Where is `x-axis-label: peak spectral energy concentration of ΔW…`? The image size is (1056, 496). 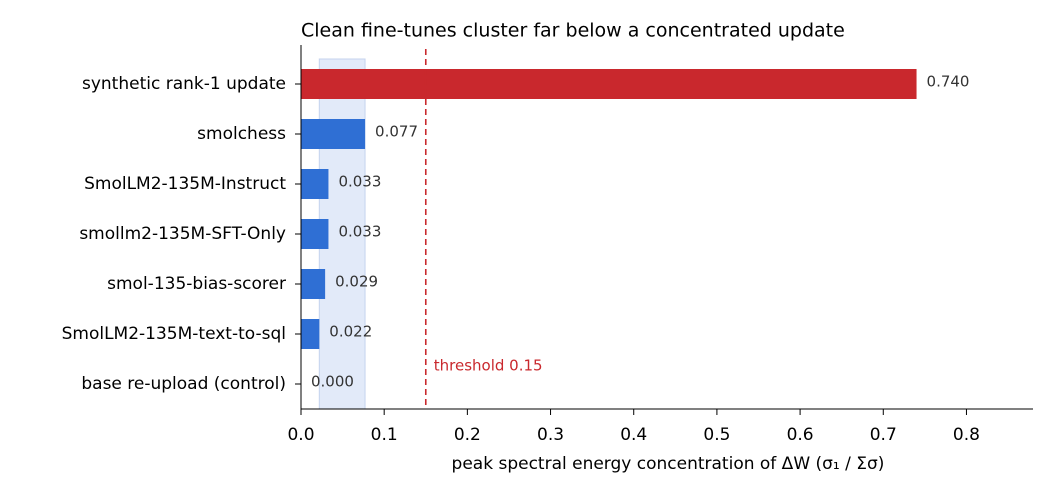
x-axis-label: peak spectral energy concentration of ΔW… is located at coordinates (668, 464).